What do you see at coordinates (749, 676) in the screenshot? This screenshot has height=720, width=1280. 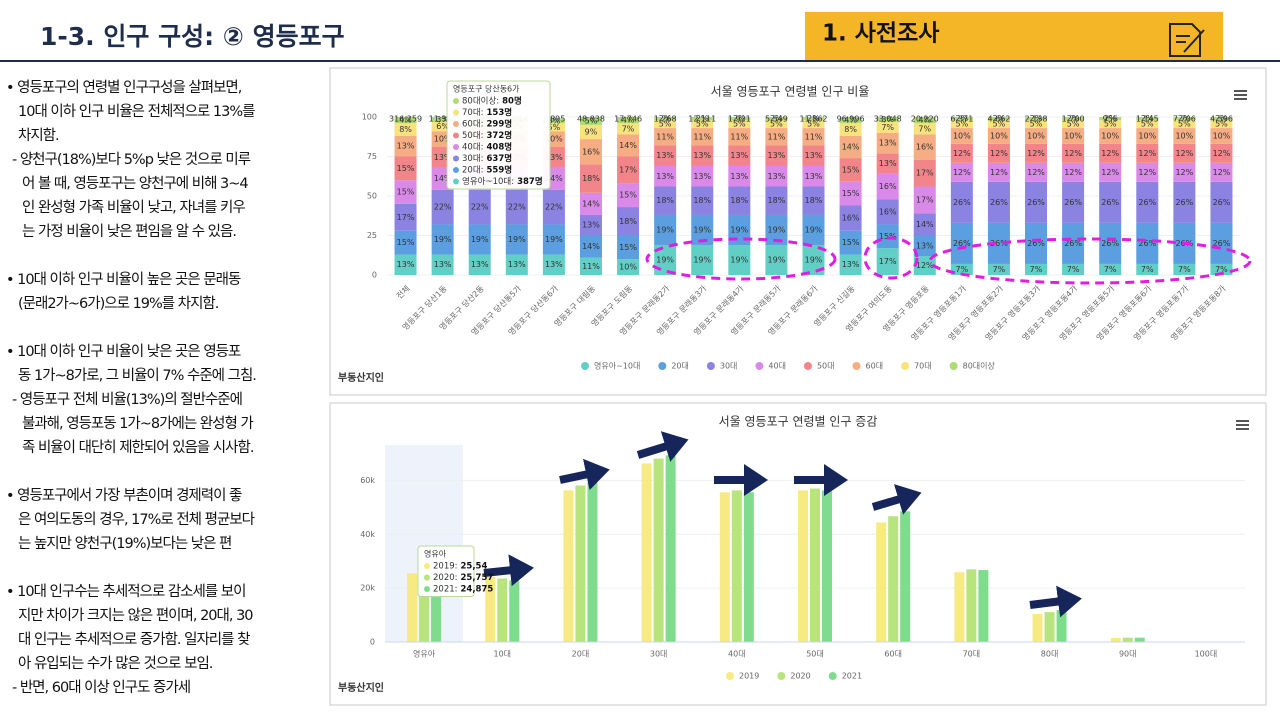 I see `legend-label: 2019` at bounding box center [749, 676].